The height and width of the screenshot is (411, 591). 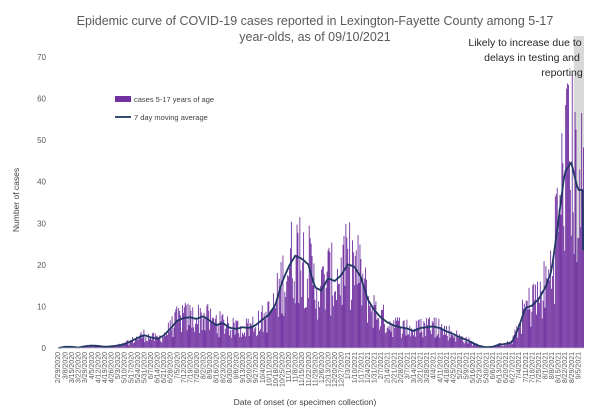 I want to click on x-tick-label: 3/15/2020, so click(x=72, y=367).